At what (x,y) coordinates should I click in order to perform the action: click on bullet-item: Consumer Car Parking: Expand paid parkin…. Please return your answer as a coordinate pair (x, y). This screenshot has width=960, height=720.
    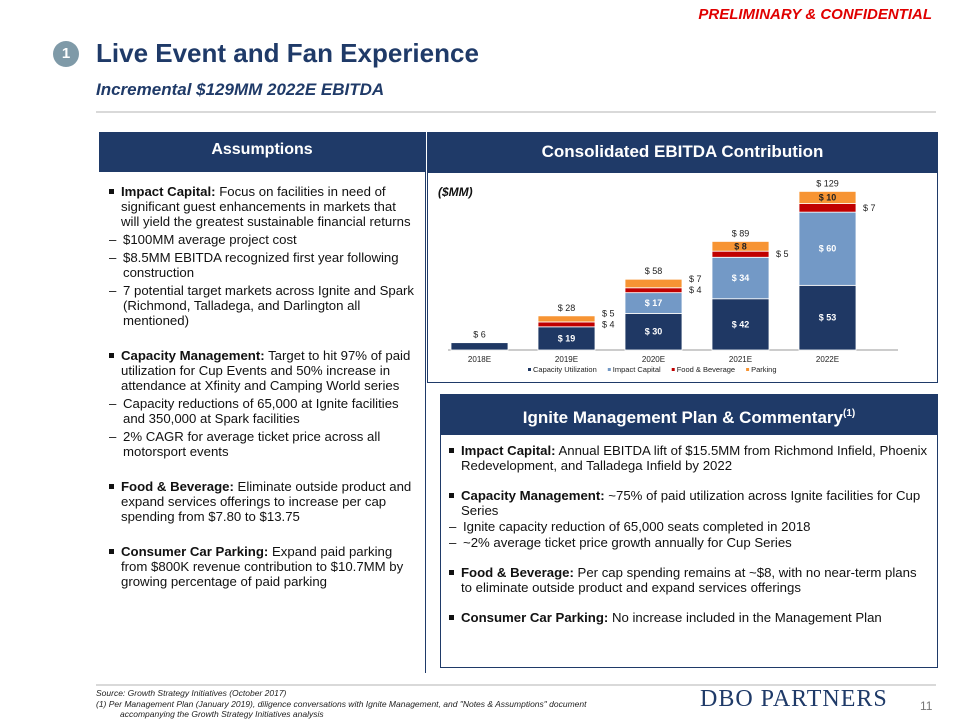
    Looking at the image, I should click on (262, 566).